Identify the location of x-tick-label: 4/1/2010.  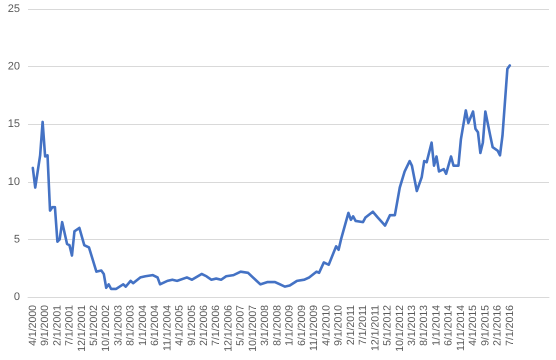
(326, 325).